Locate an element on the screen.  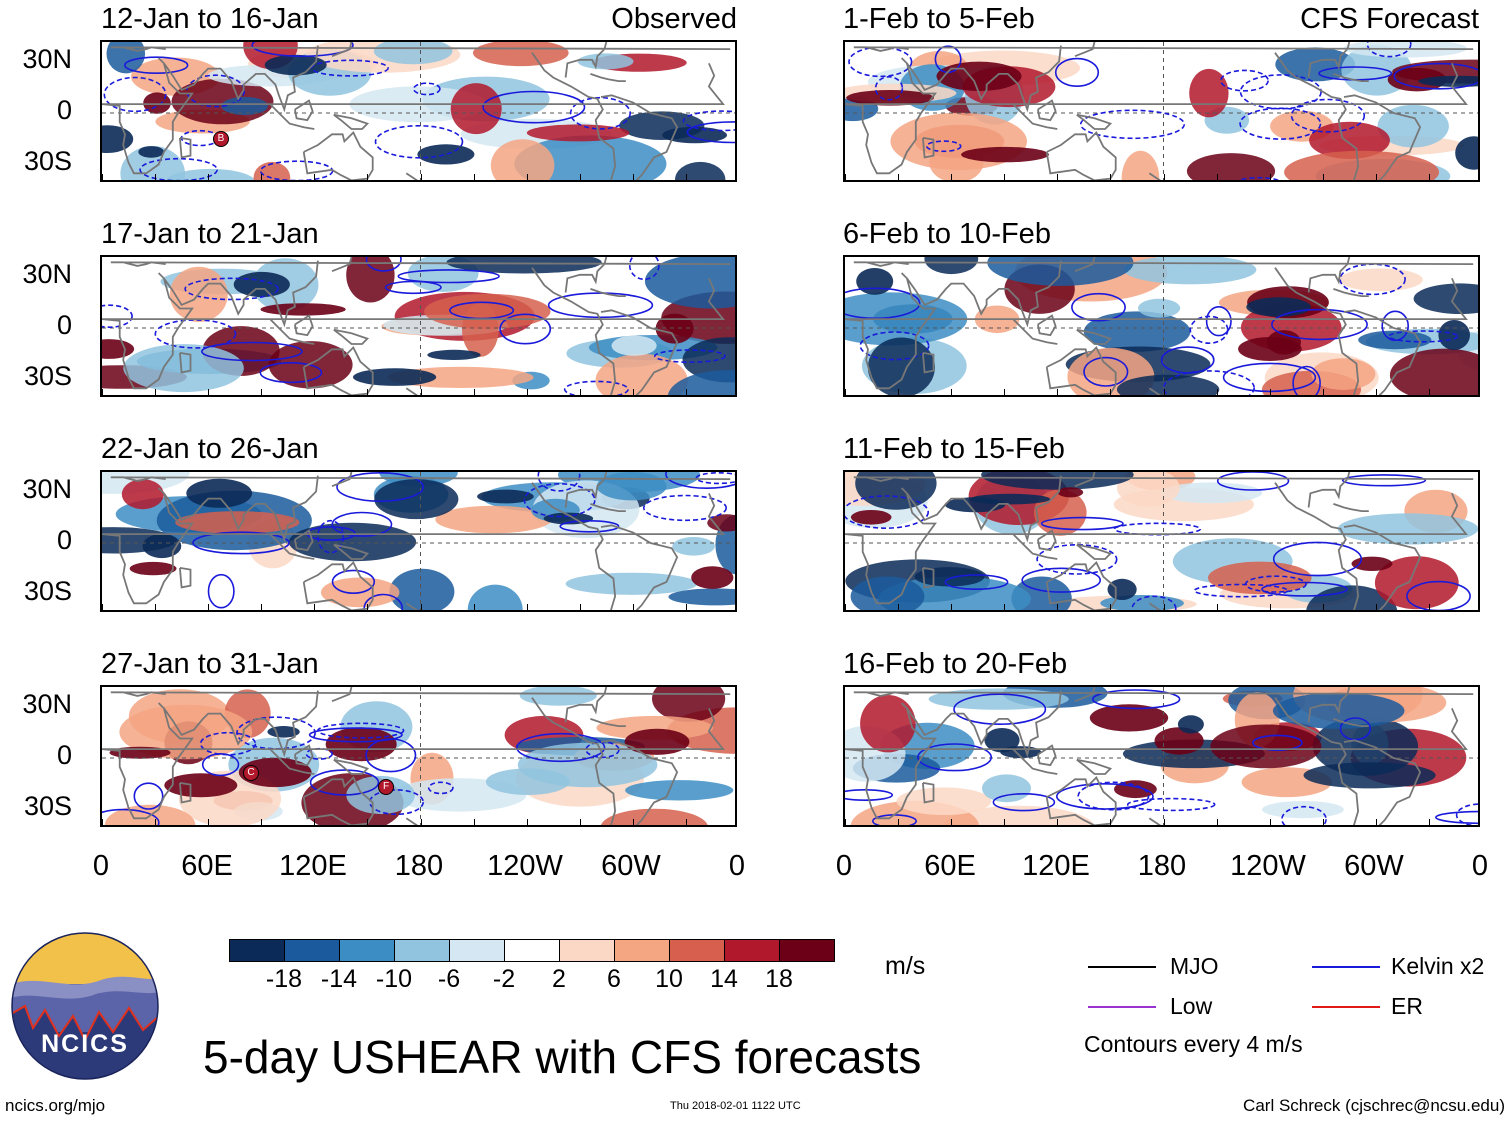
map-panel-feb1 is located at coordinates (1161, 111).